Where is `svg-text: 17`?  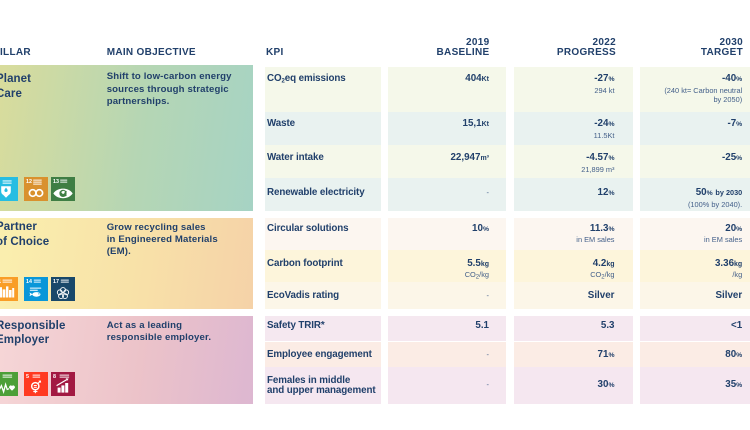 svg-text: 17 is located at coordinates (56, 282).